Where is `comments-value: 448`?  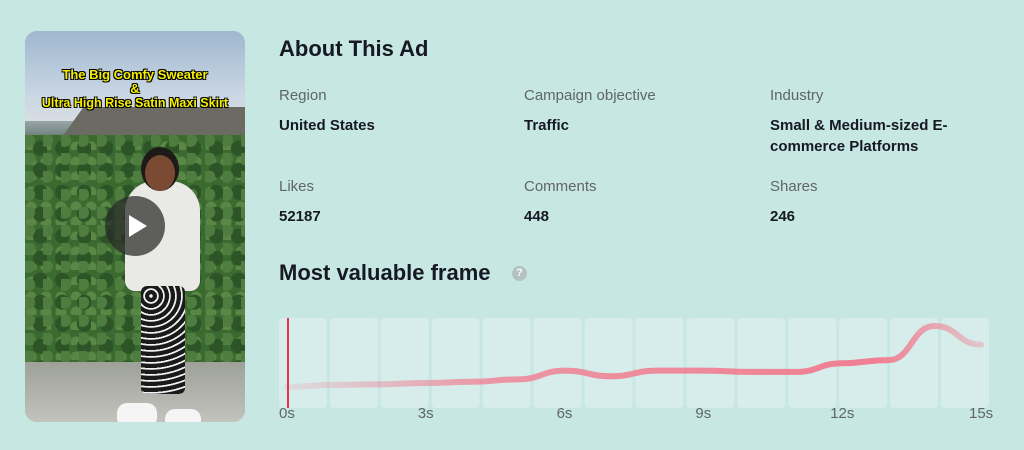 comments-value: 448 is located at coordinates (537, 216).